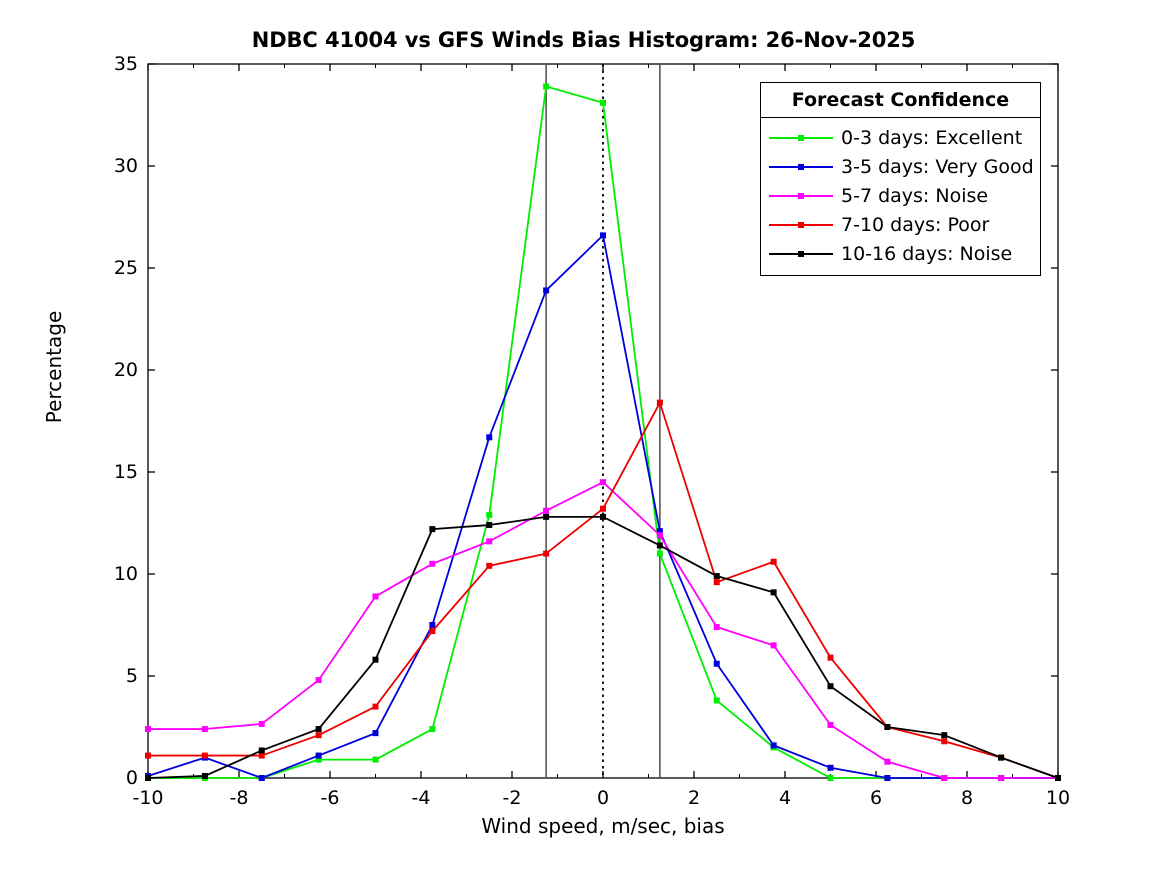  What do you see at coordinates (915, 195) in the screenshot?
I see `legend-item-label: 5-7 days: Noise` at bounding box center [915, 195].